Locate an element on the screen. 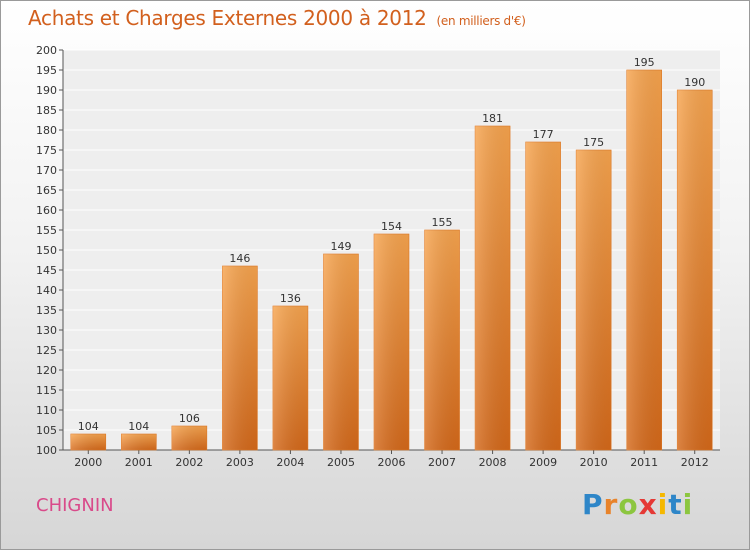 This screenshot has width=750, height=550. bar-shade-2000 is located at coordinates (88, 442).